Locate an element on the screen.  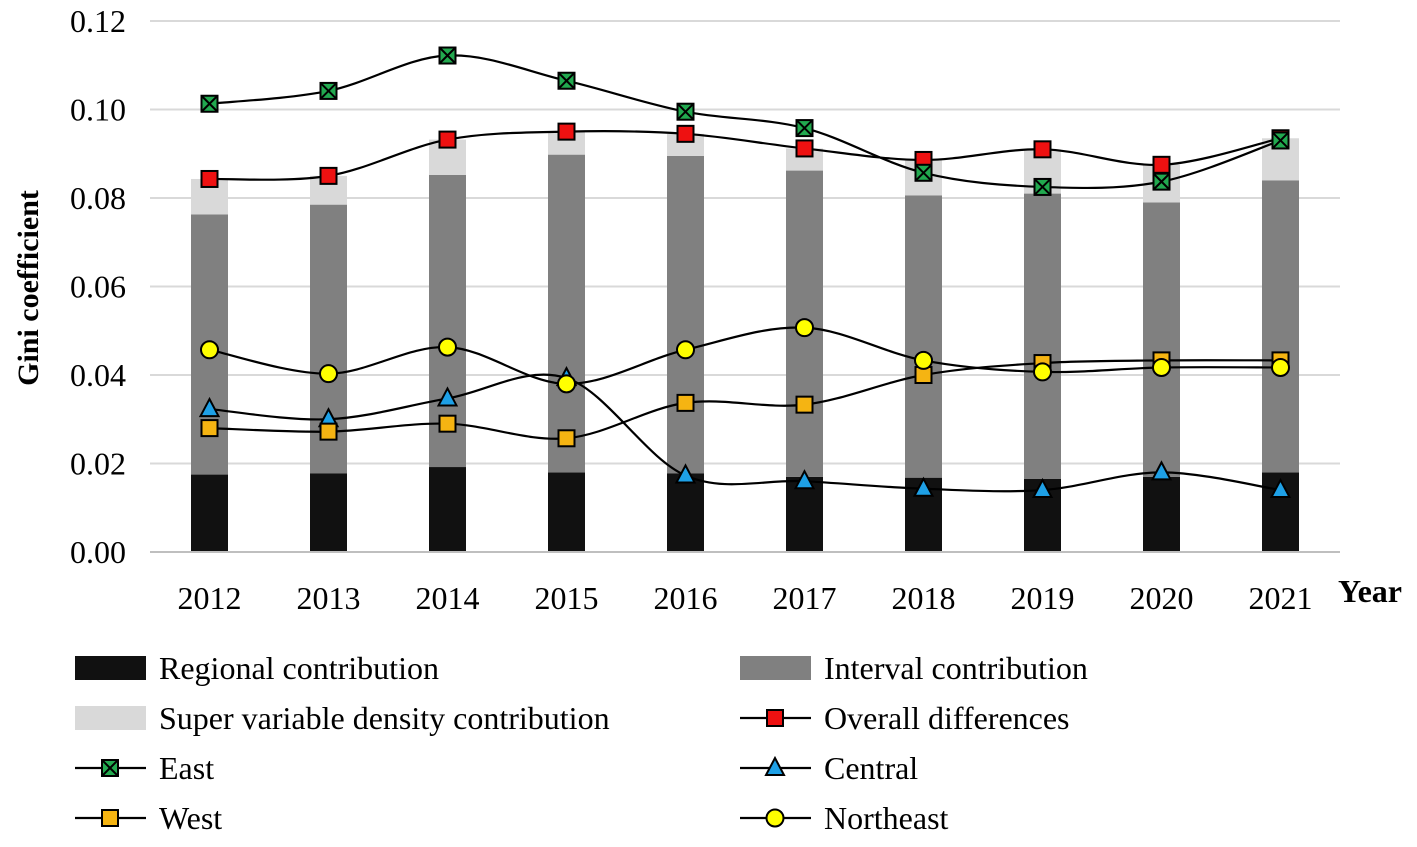
point-east-2015-cross is located at coordinates (566, 81).